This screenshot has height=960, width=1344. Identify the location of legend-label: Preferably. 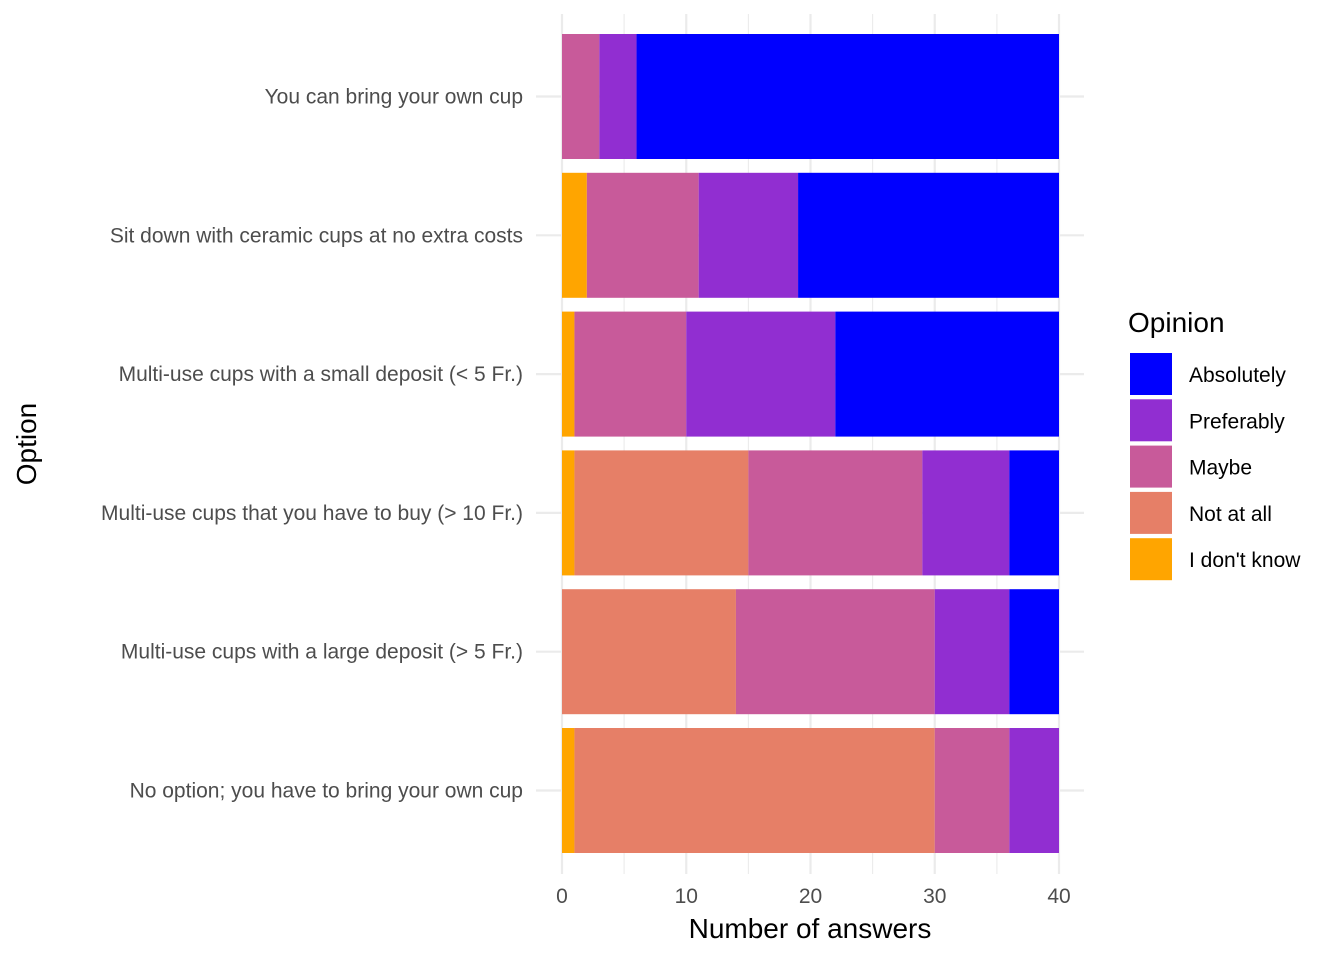
(1237, 421).